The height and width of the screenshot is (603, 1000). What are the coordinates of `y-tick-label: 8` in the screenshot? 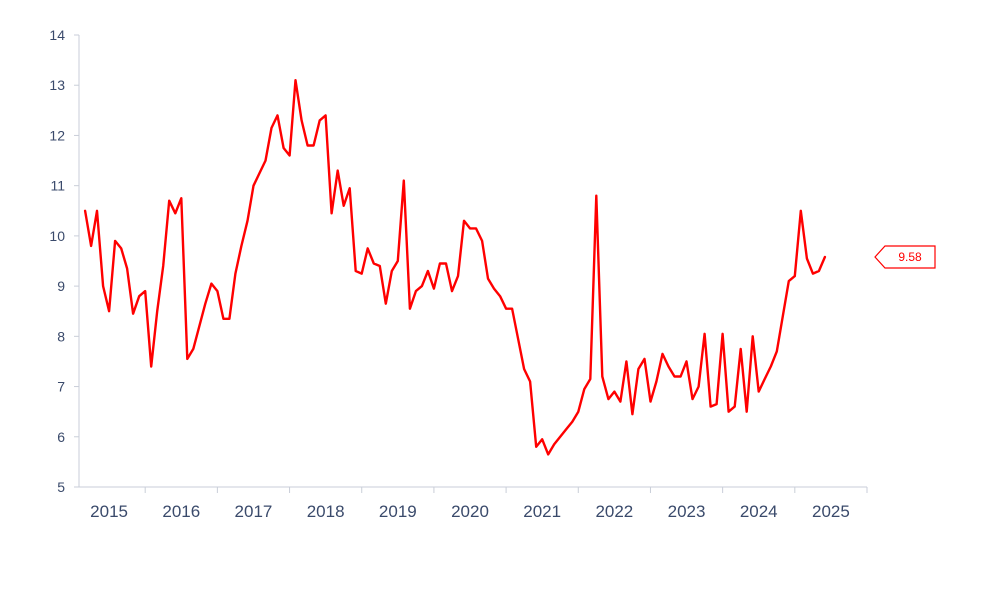 It's located at (61, 336).